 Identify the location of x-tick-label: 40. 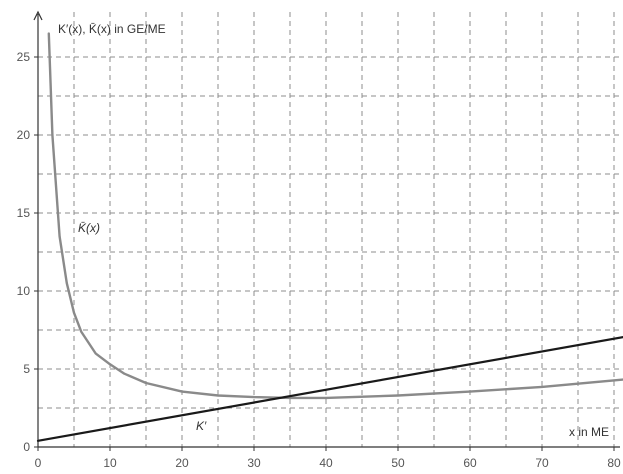
(326, 463).